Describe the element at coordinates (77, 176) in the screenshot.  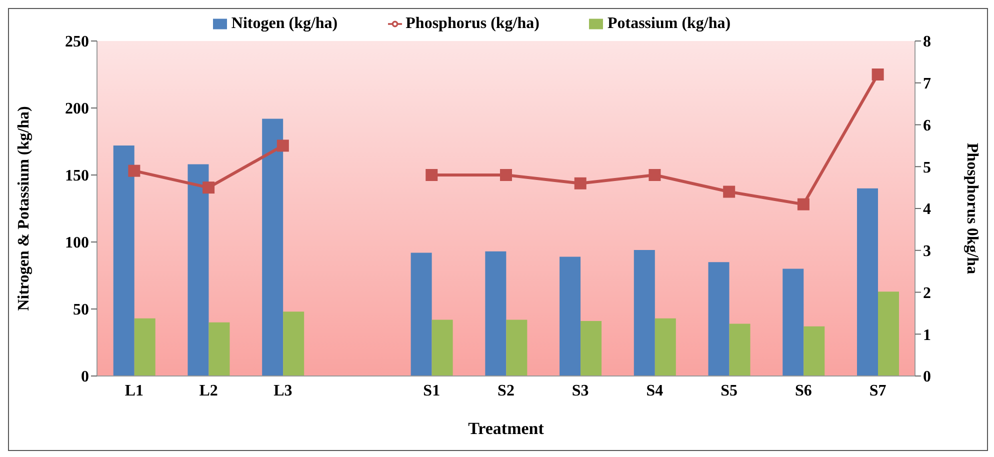
I see `y-tick-label: 150` at that location.